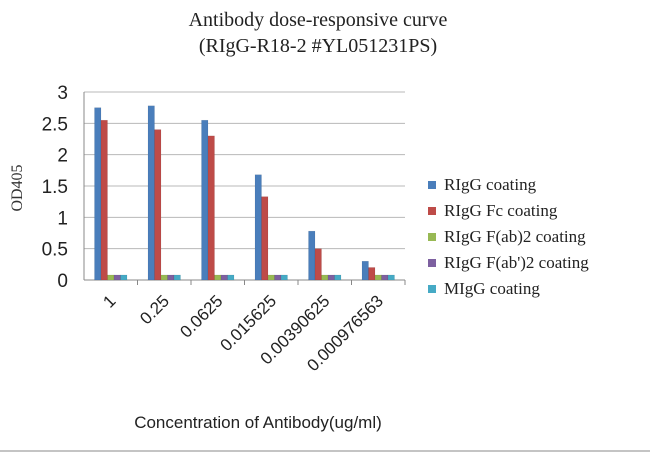 The height and width of the screenshot is (454, 650). I want to click on x-tick-label: 0.0625, so click(201, 316).